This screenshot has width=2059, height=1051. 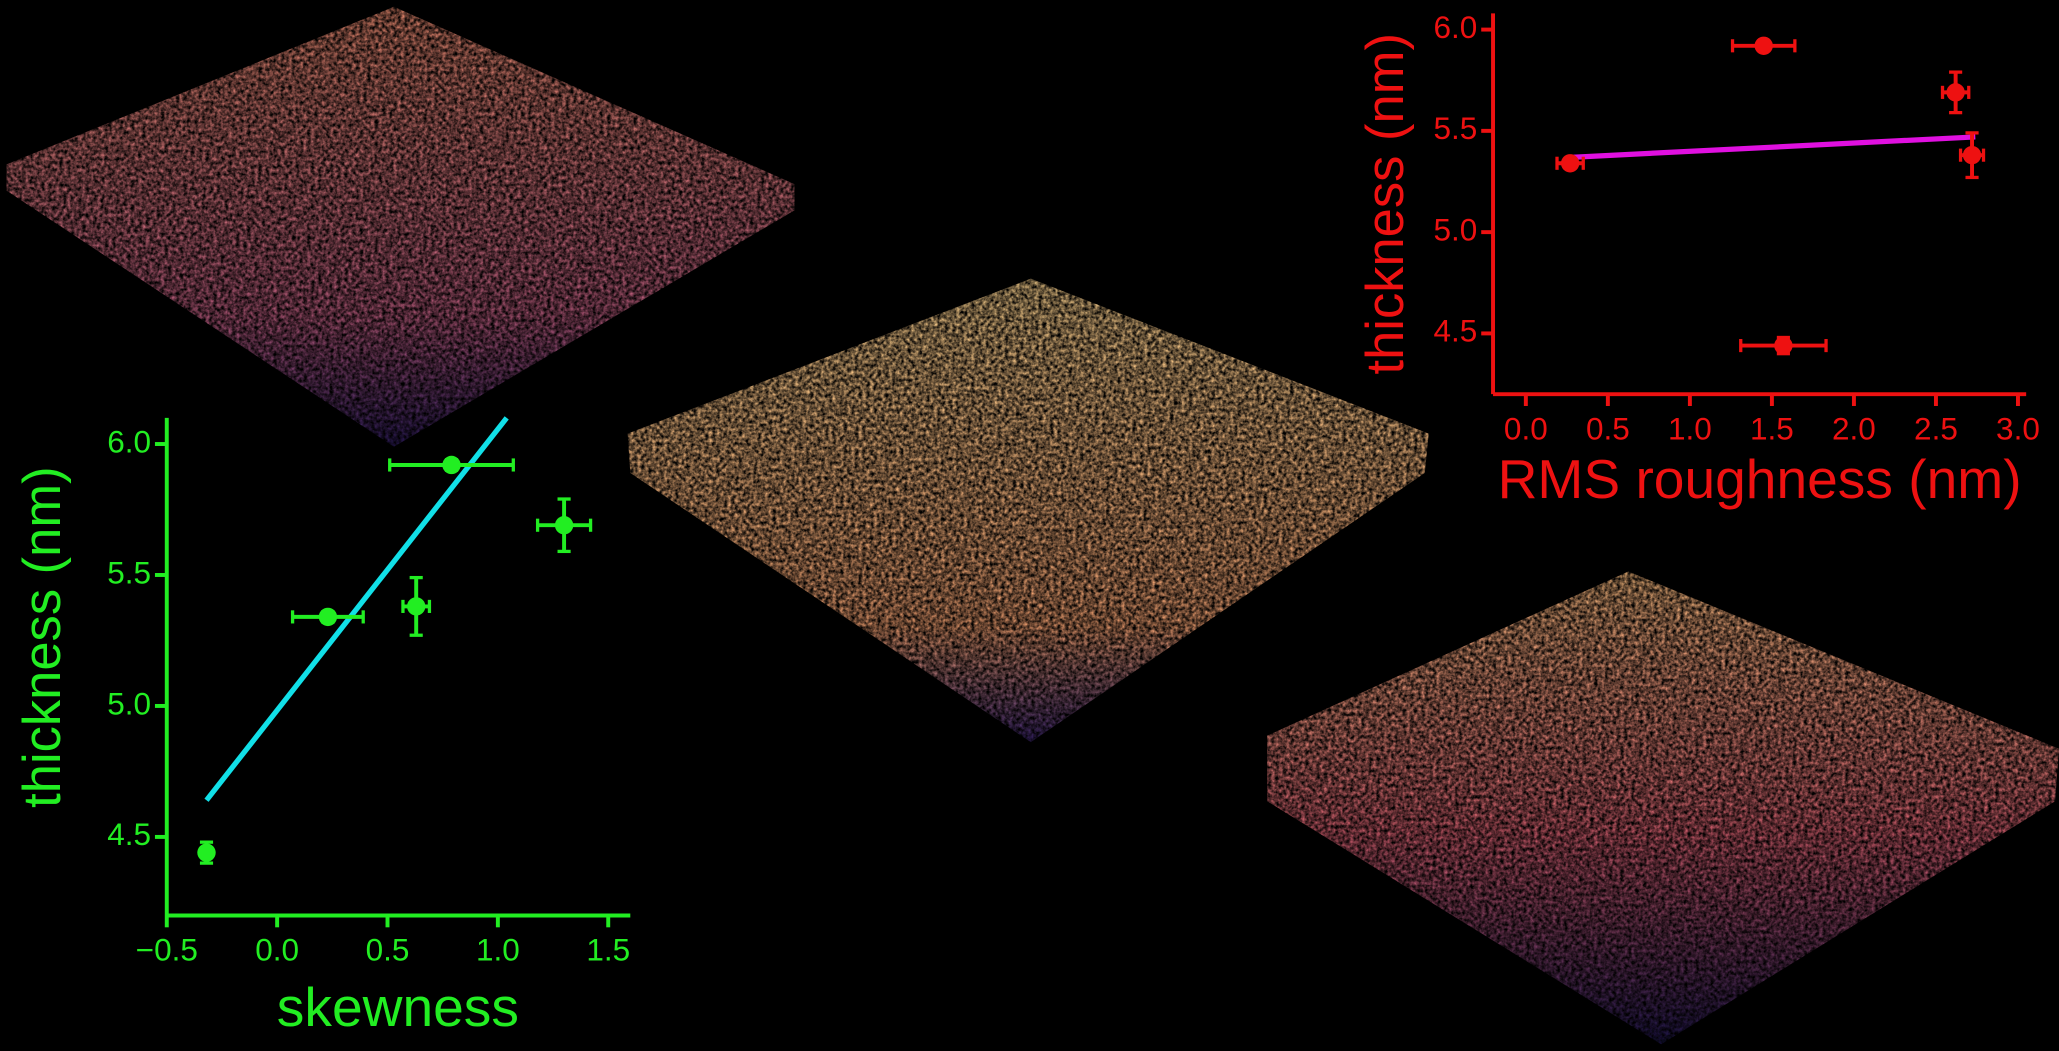 I want to click on x-tick-label: 2.5, so click(x=1936, y=428).